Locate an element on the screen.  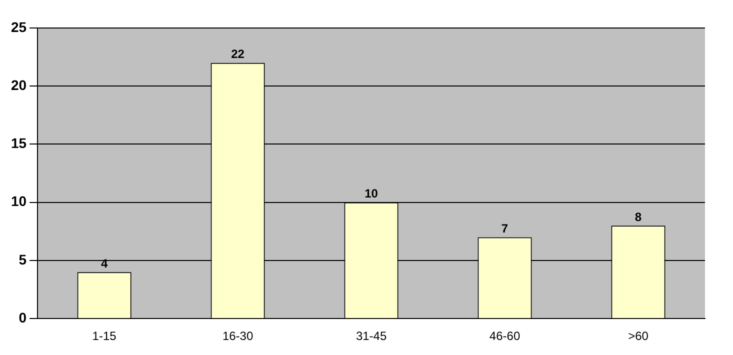
y-tick-label: 5 is located at coordinates (22, 259).